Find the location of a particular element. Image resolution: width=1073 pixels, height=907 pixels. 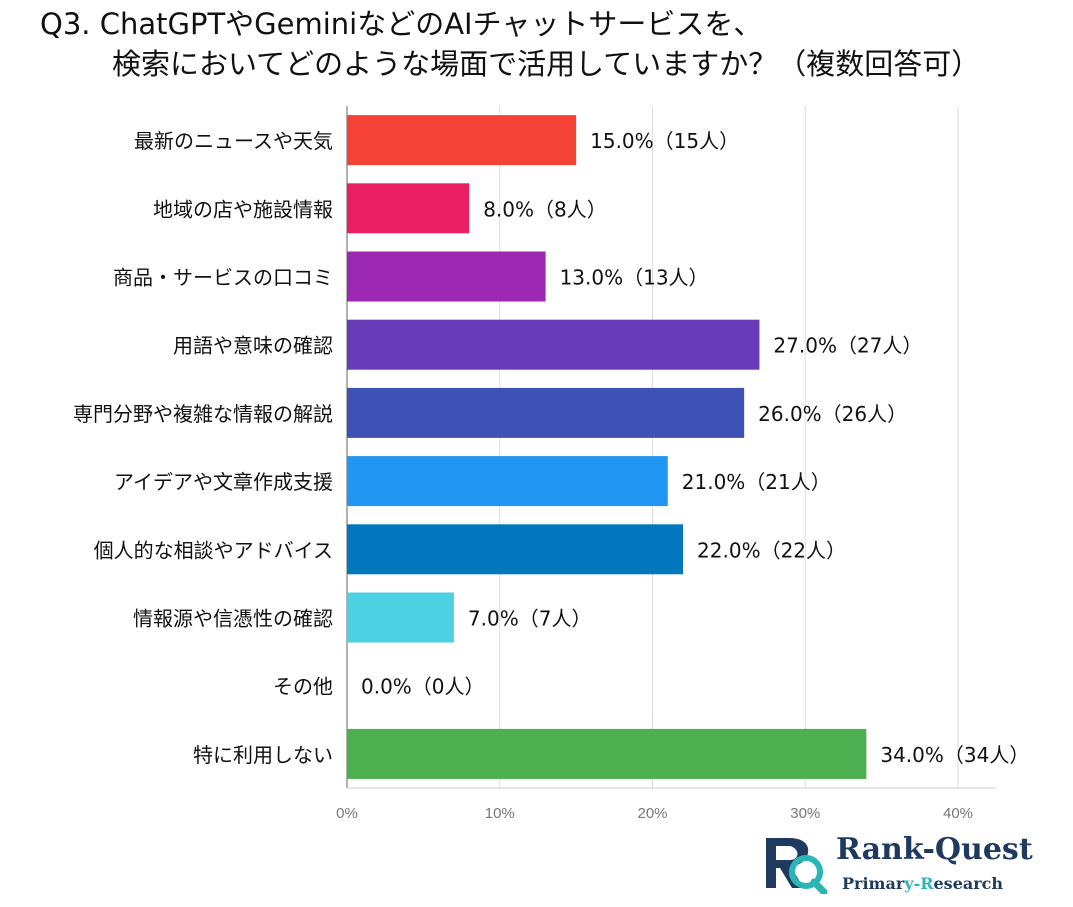

data-label: 15.0%（15人） is located at coordinates (664, 141).